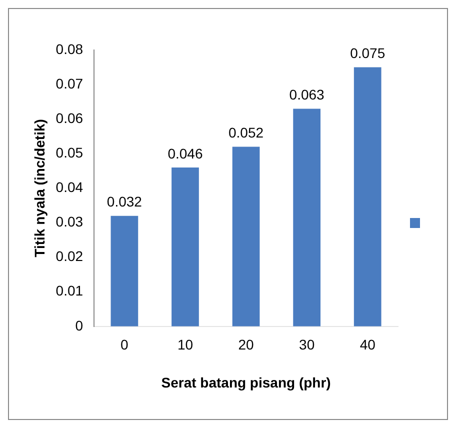 This screenshot has width=460, height=432. Describe the element at coordinates (70, 290) in the screenshot. I see `y-tick-label: 0.01` at that location.